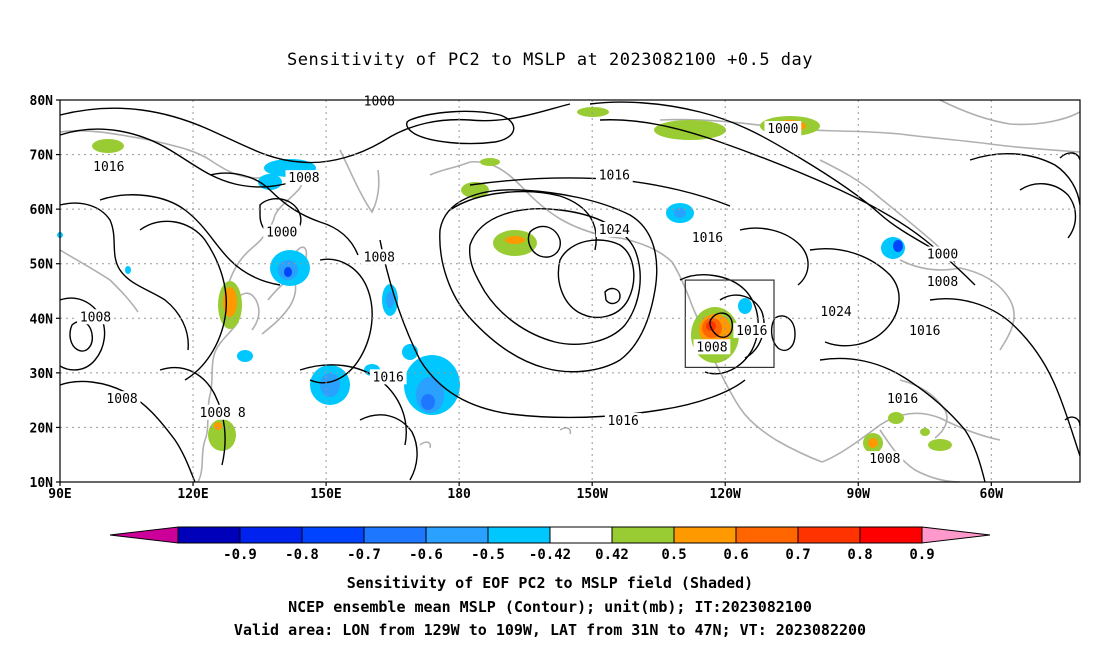 This screenshot has height=650, width=1100. I want to click on lon-tick-label: 120E, so click(192, 494).